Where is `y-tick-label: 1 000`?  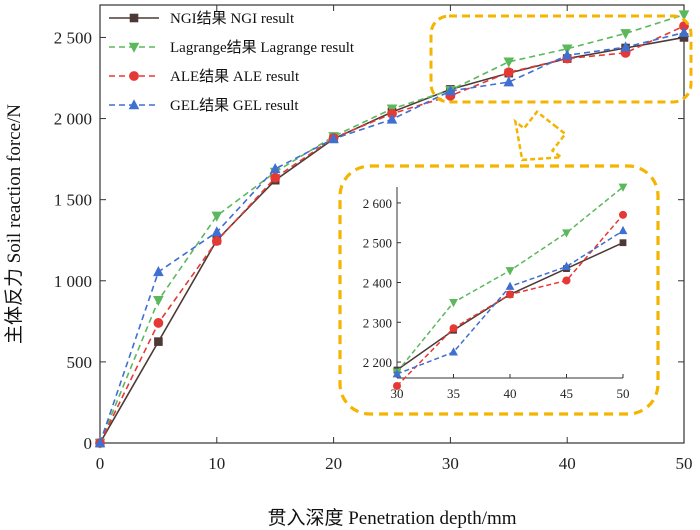
y-tick-label: 1 000 is located at coordinates (73, 281).